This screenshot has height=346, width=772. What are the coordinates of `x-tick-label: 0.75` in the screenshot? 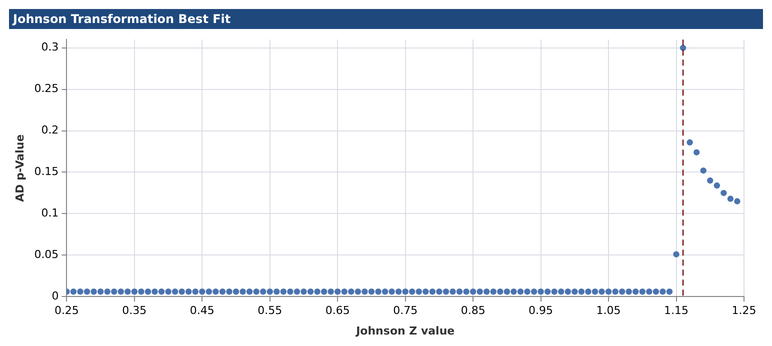 It's located at (405, 311).